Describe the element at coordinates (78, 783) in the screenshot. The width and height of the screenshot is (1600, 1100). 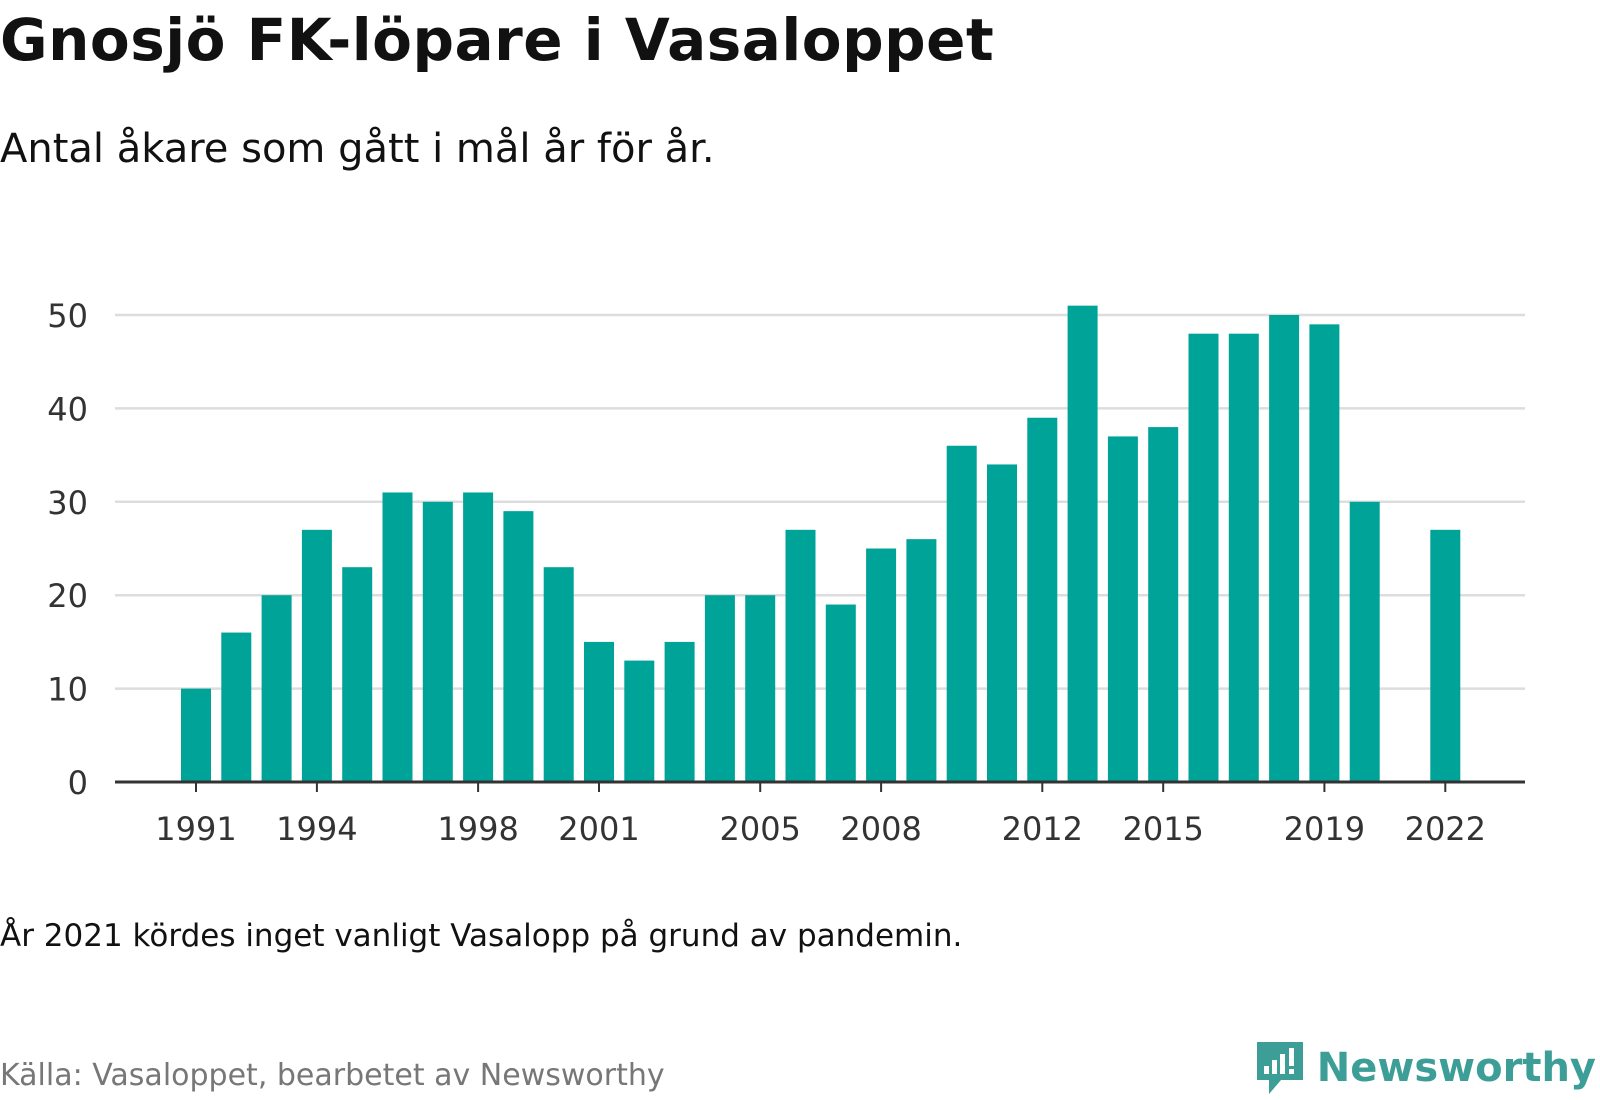
I see `y-tick-label: 0` at that location.